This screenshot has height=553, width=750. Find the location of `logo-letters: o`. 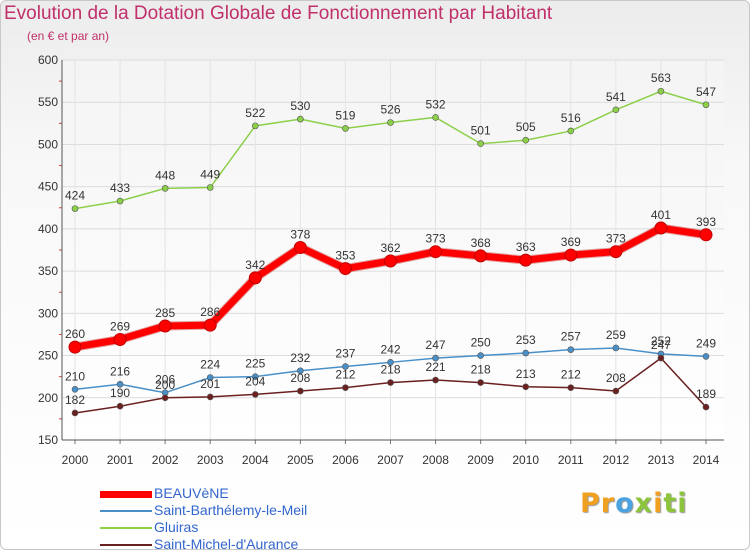

logo-letters: o is located at coordinates (625, 503).